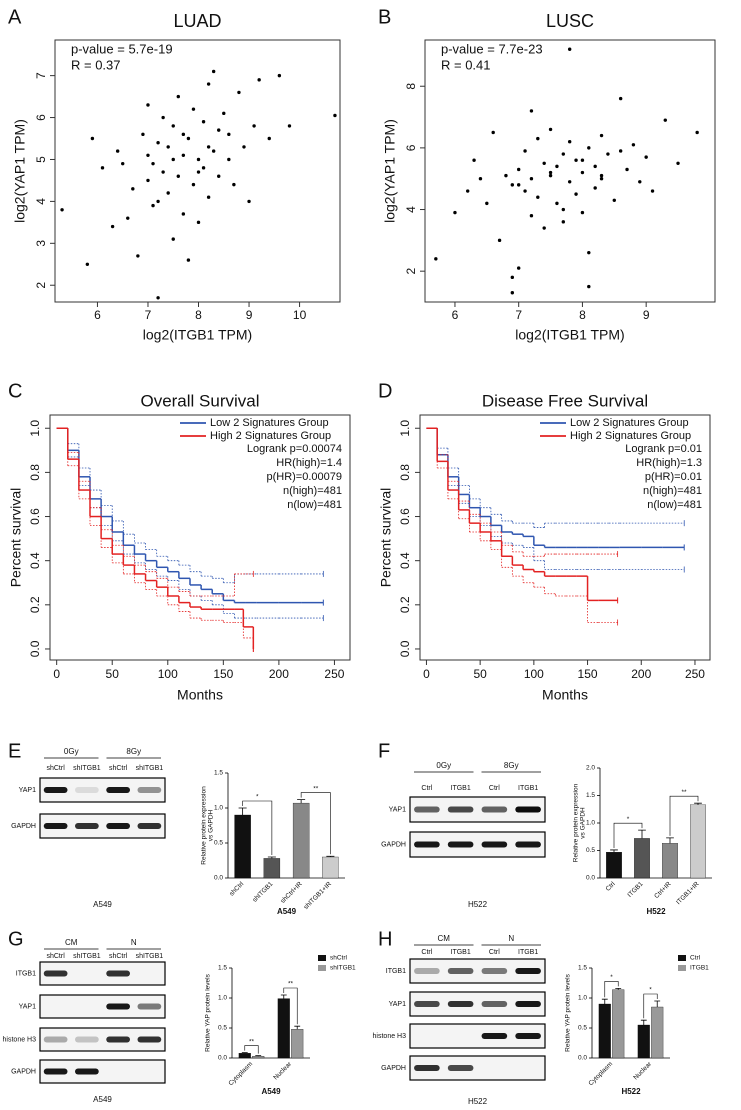 This screenshot has height=1110, width=741. Describe the element at coordinates (569, 335) in the screenshot. I see `x-axis-label: log2(ITGB1 TPM)` at that location.